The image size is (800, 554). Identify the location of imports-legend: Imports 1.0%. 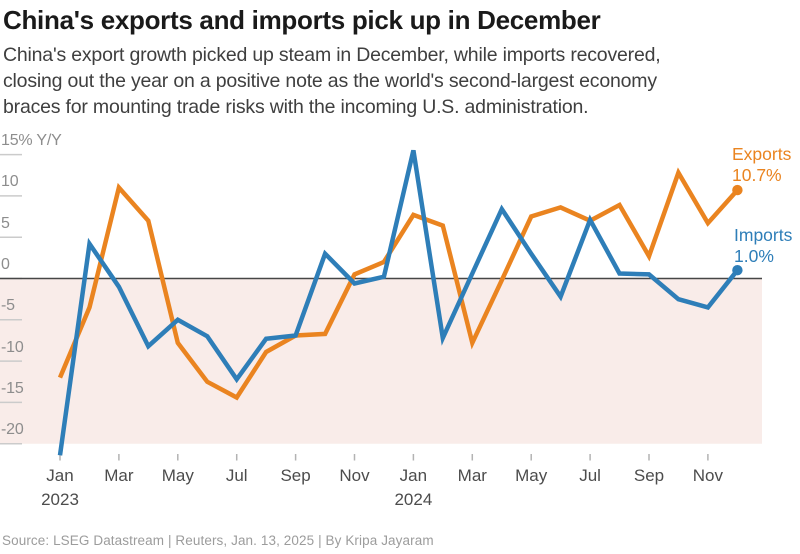
(763, 246).